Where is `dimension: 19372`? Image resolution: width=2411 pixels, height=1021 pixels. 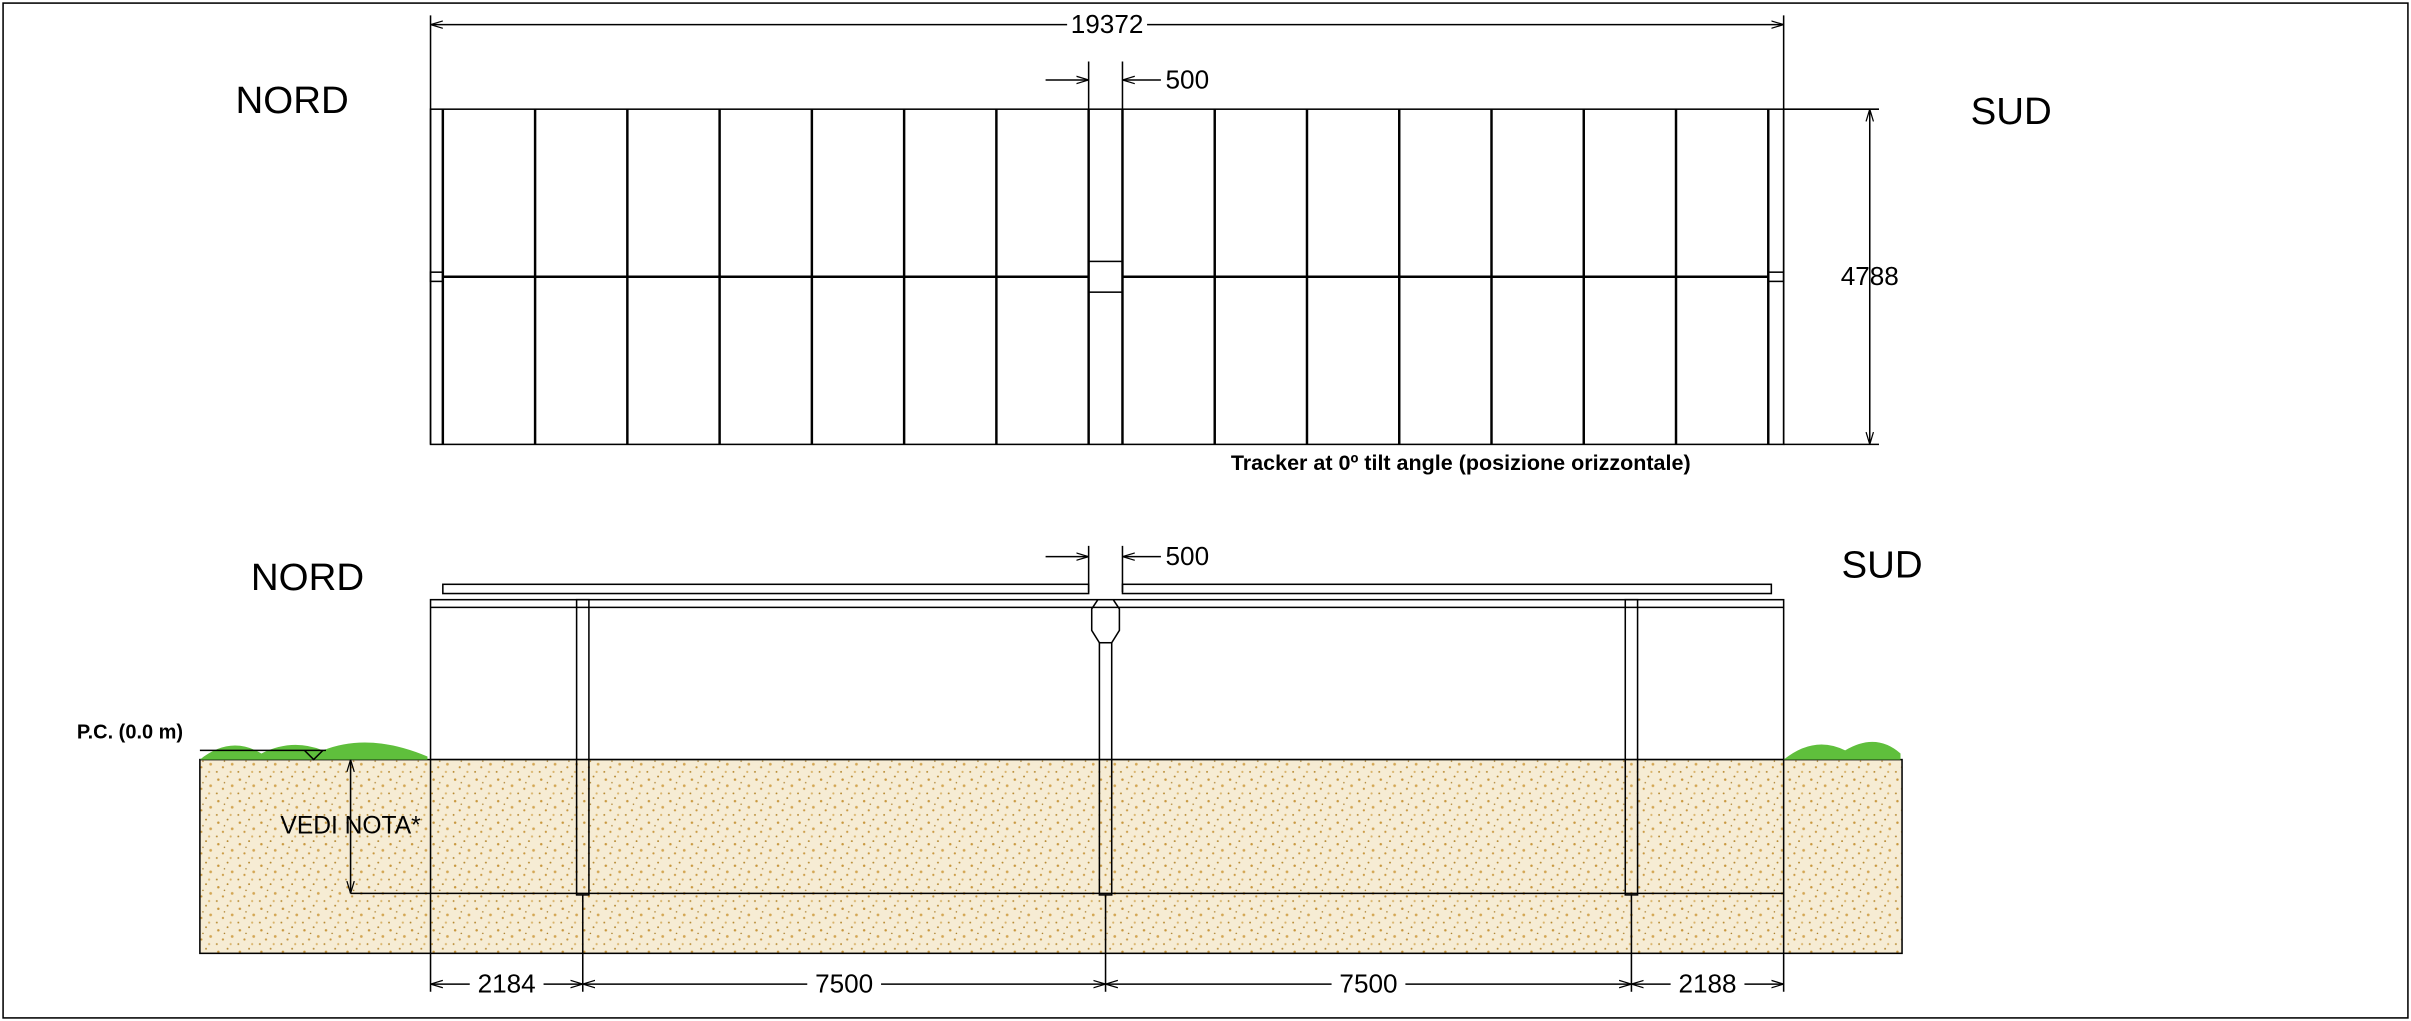
dimension: 19372 is located at coordinates (1107, 24).